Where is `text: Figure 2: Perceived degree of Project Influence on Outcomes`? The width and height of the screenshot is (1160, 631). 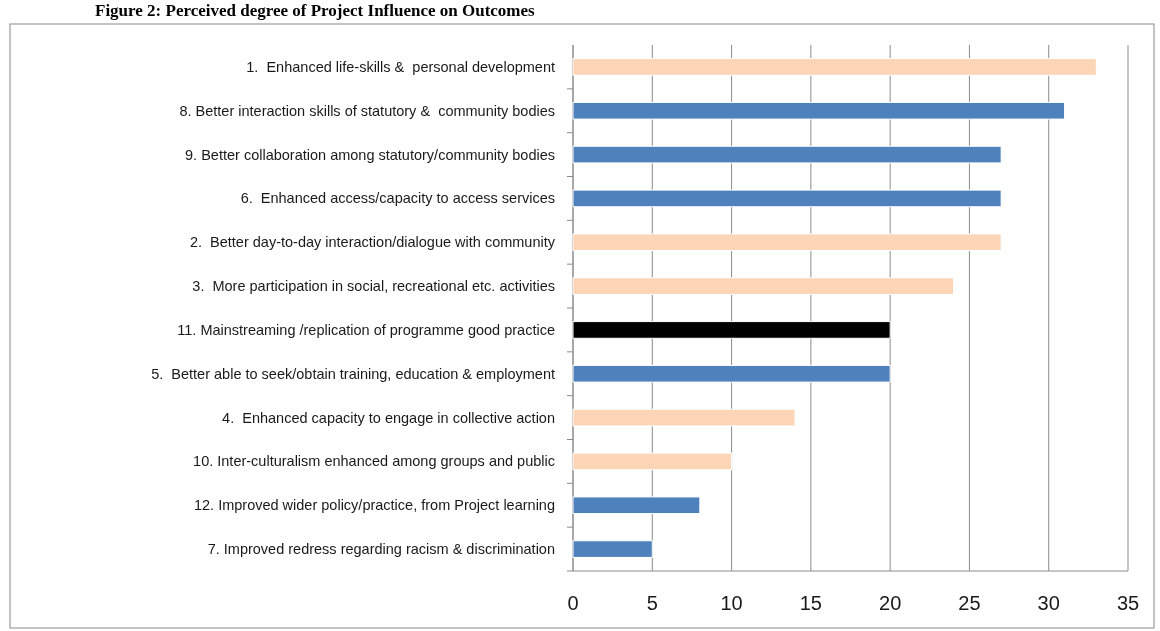 text: Figure 2: Perceived degree of Project Influence on Outcomes is located at coordinates (315, 10).